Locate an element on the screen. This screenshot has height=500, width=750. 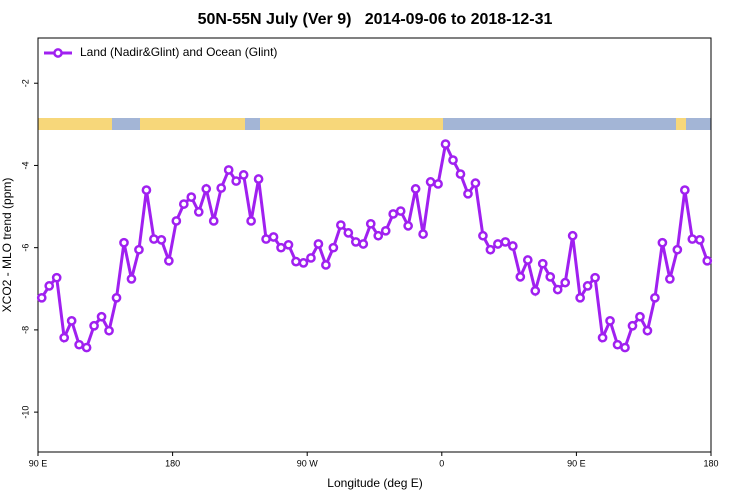
y-tick-label: -4 is located at coordinates (25, 165).